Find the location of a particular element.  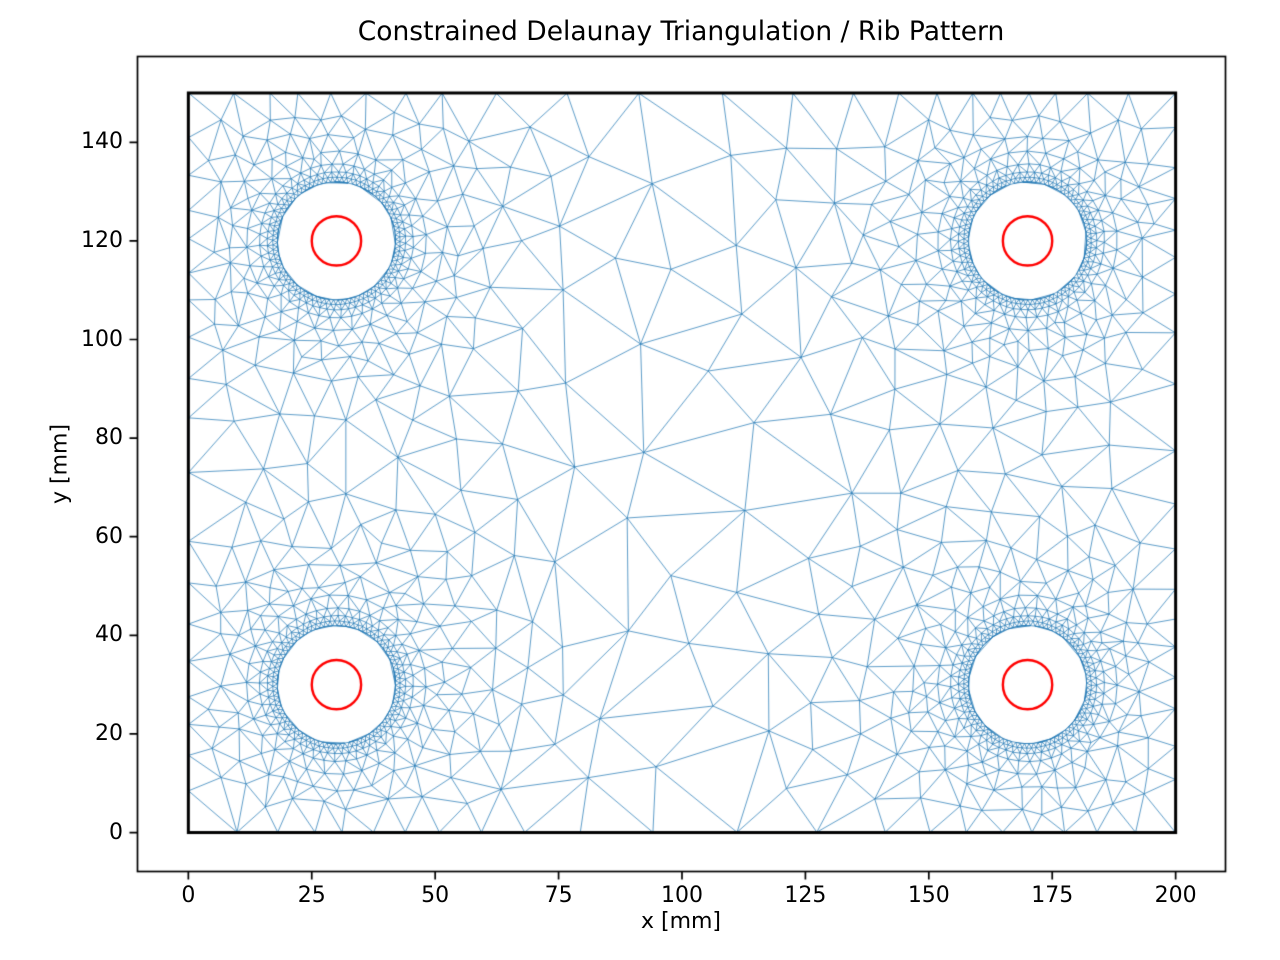

y-tick-label: 40 is located at coordinates (109, 635).